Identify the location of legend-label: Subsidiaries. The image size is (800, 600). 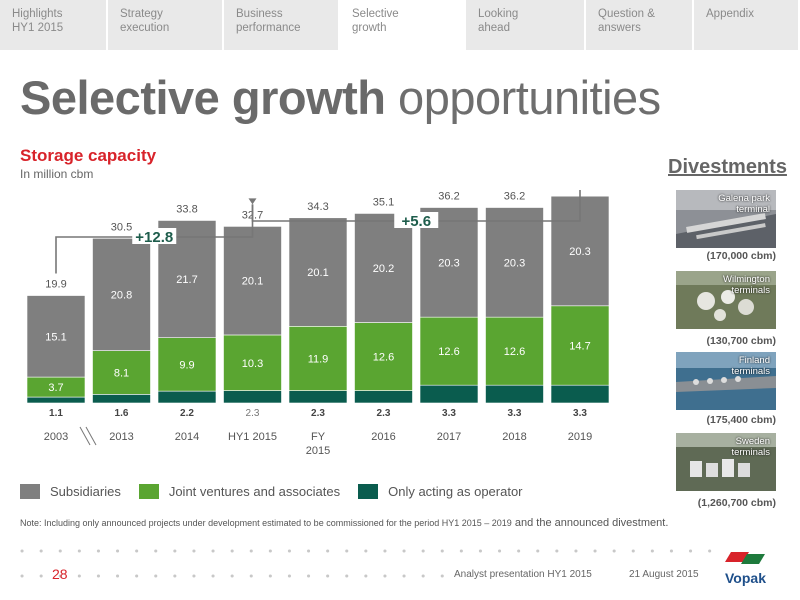
(85, 491).